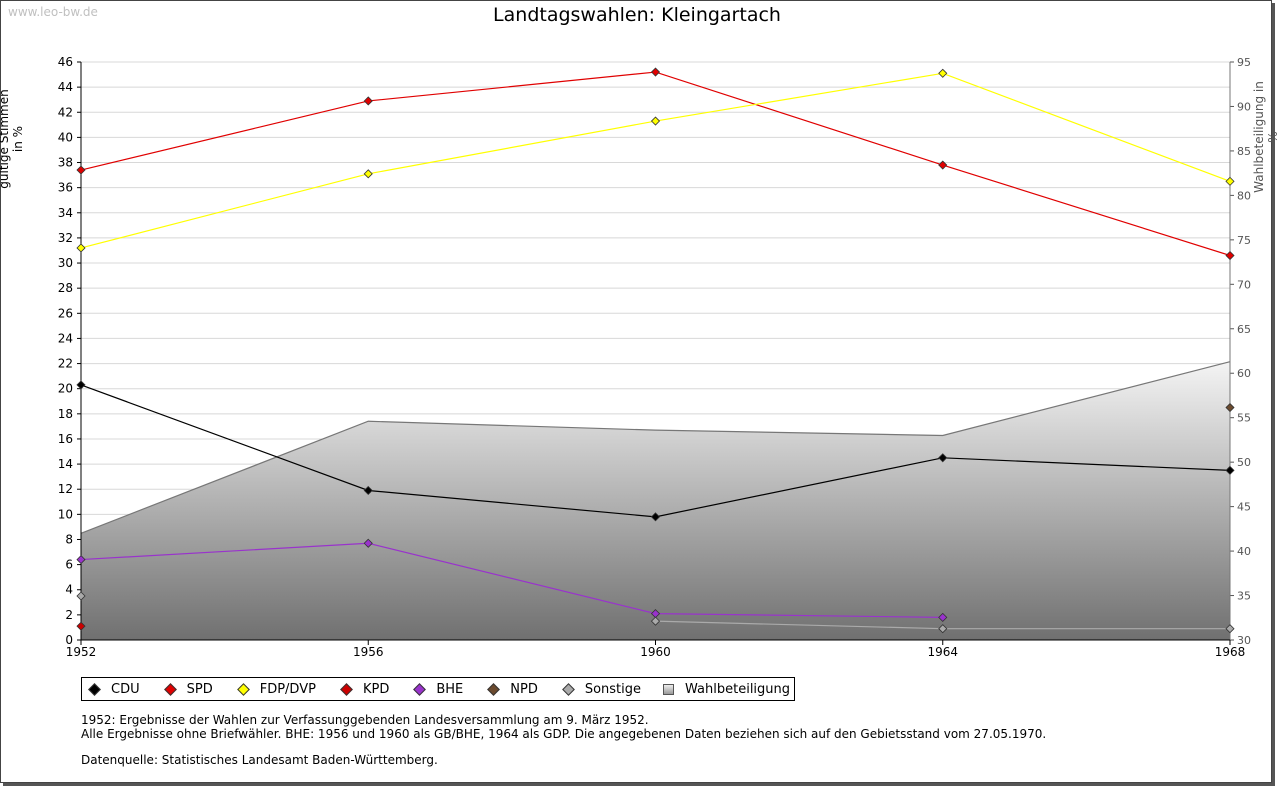 The image size is (1280, 791). What do you see at coordinates (69, 640) in the screenshot?
I see `y-tick-label: 0` at bounding box center [69, 640].